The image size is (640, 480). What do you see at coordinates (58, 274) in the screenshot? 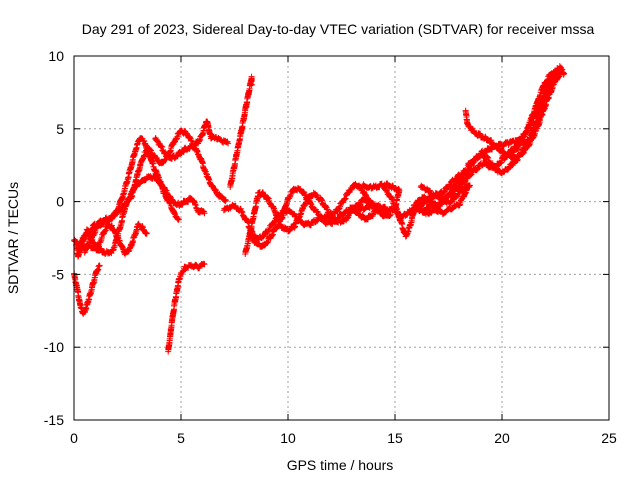
I see `y-tick-label: -5` at bounding box center [58, 274].